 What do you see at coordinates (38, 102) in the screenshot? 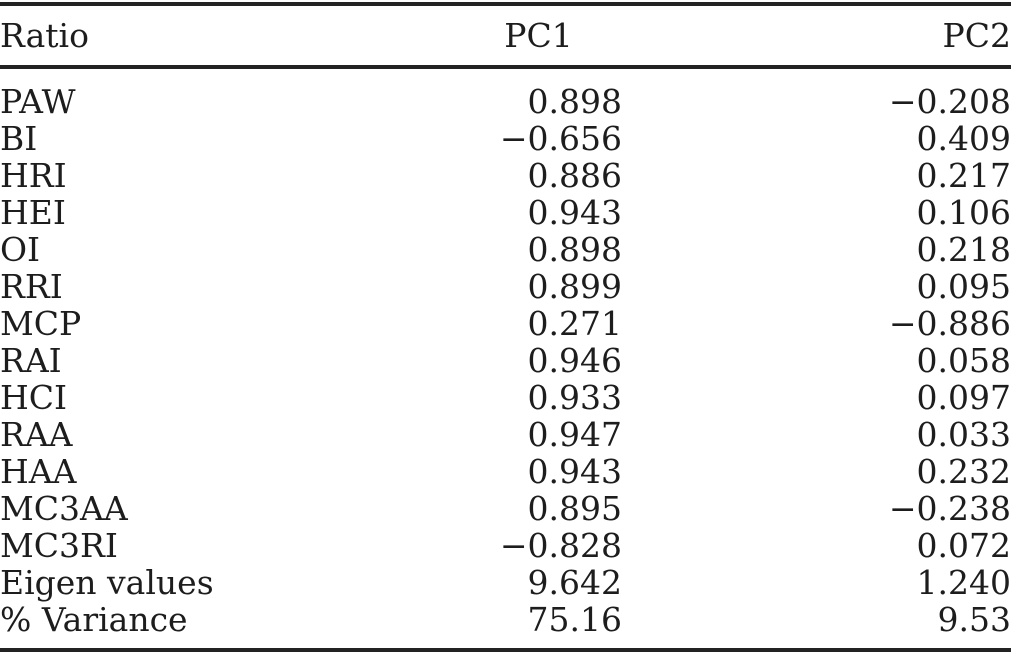
I see `ratio-cell: PAW` at bounding box center [38, 102].